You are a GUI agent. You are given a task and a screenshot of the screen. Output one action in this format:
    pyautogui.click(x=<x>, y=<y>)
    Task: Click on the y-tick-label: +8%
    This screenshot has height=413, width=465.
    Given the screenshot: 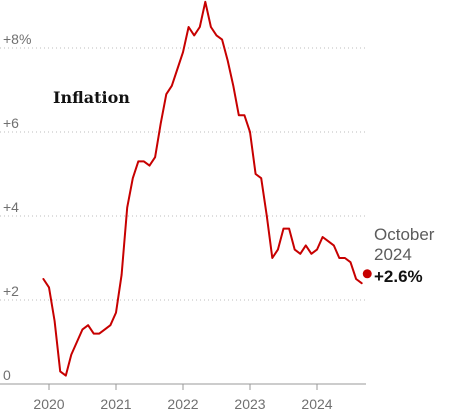 What is the action you would take?
    pyautogui.click(x=17, y=39)
    